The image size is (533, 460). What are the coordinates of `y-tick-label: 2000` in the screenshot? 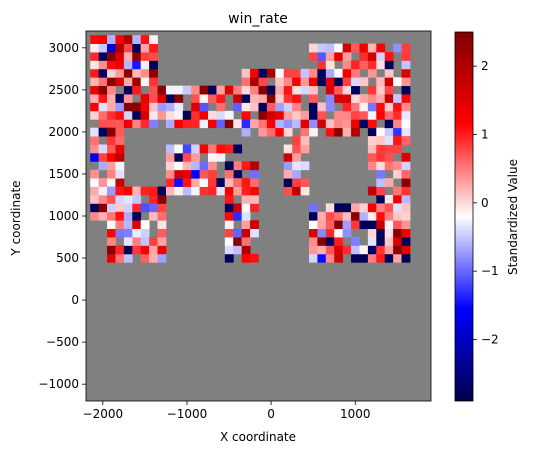 It's located at (63, 132).